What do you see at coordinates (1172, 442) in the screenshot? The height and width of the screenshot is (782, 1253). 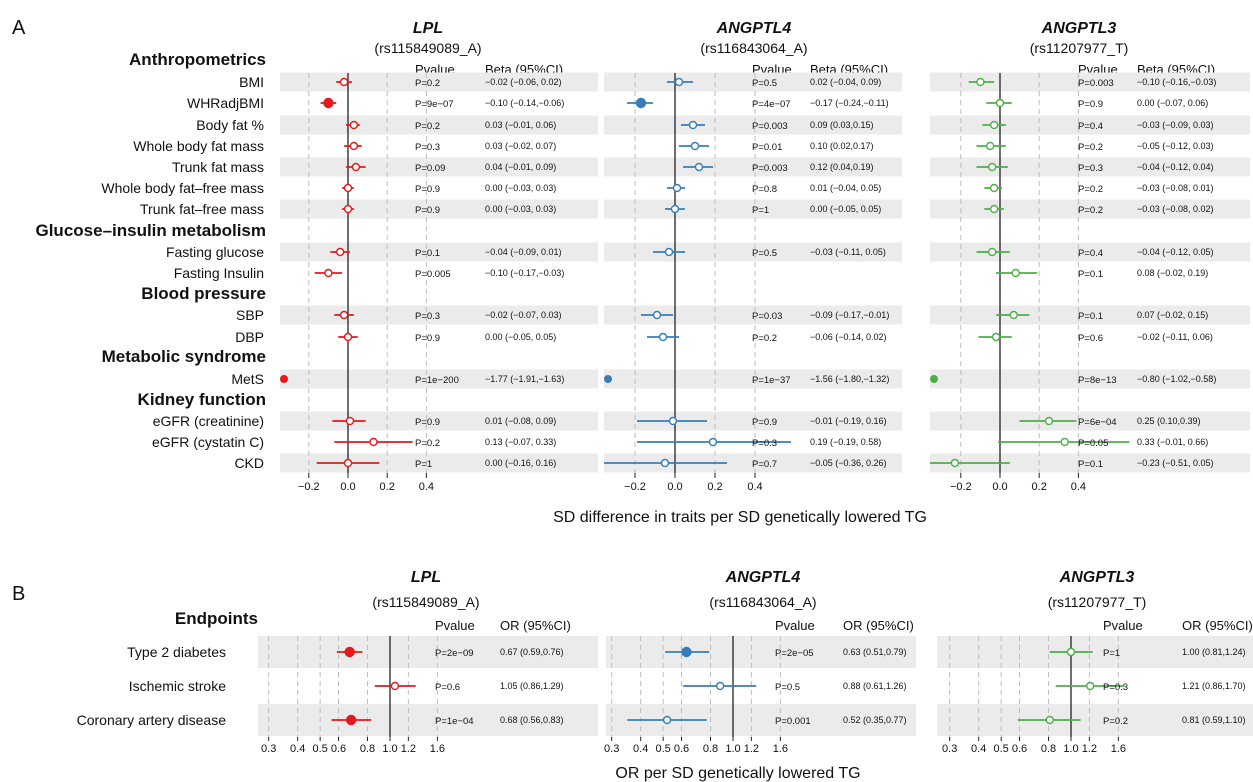 I see `beta-text: 0.33 (−0.01, 0.66)` at bounding box center [1172, 442].